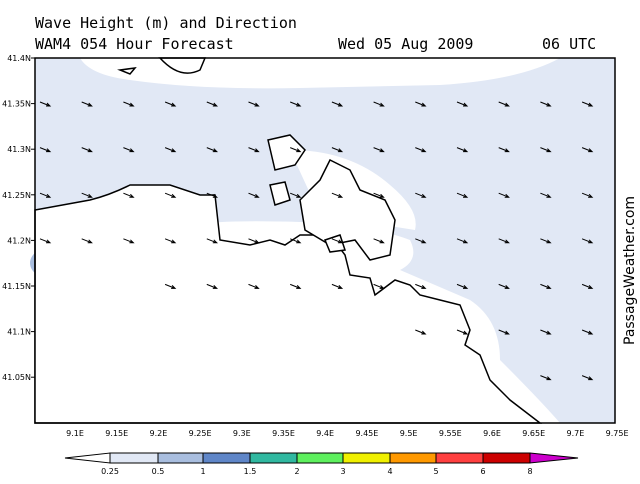 This screenshot has height=484, width=640. Describe the element at coordinates (134, 44) in the screenshot. I see `model: WAM4 054 Hour Forecast` at that location.